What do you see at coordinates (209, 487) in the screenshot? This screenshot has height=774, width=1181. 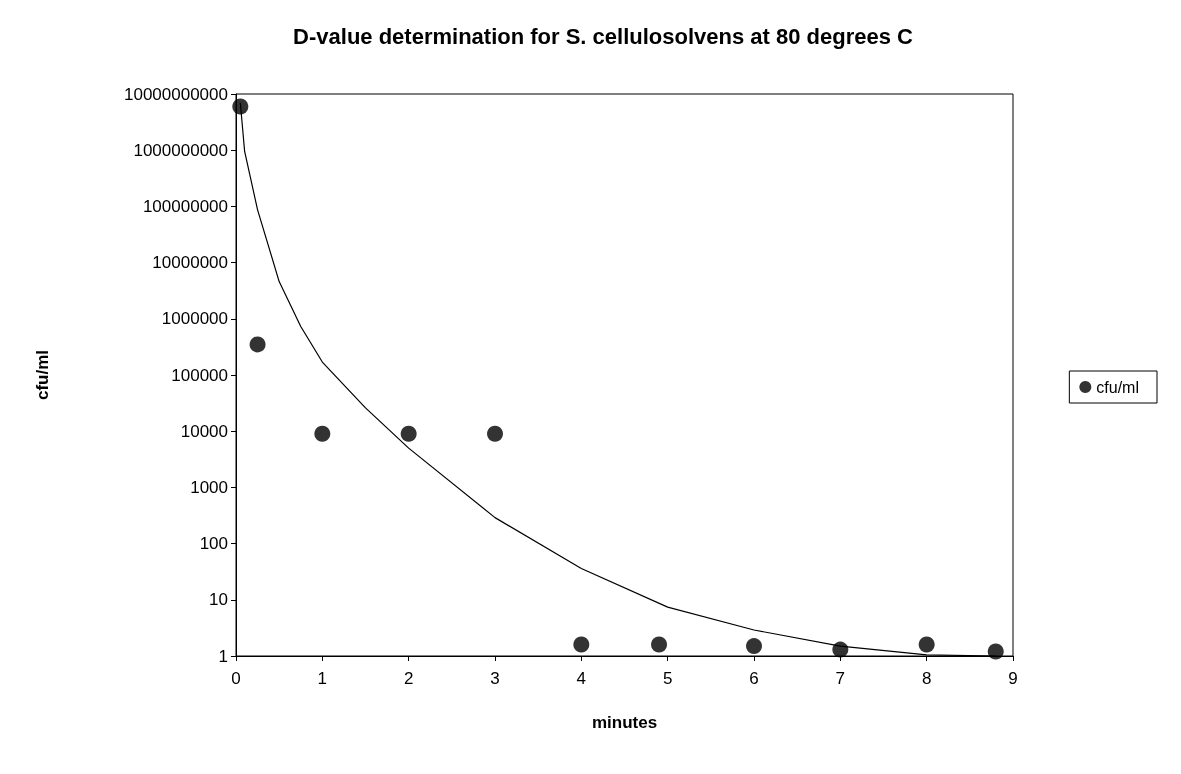 I see `y-tick-label: 1000` at bounding box center [209, 487].